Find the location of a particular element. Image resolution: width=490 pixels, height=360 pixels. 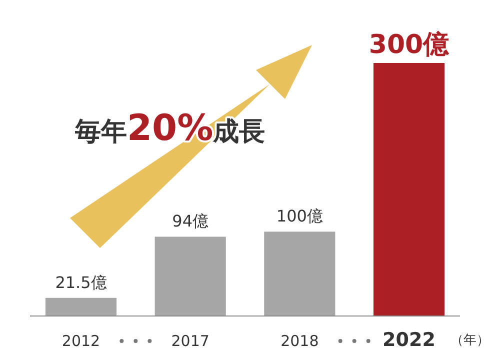

data-label: 100億 is located at coordinates (299, 216).